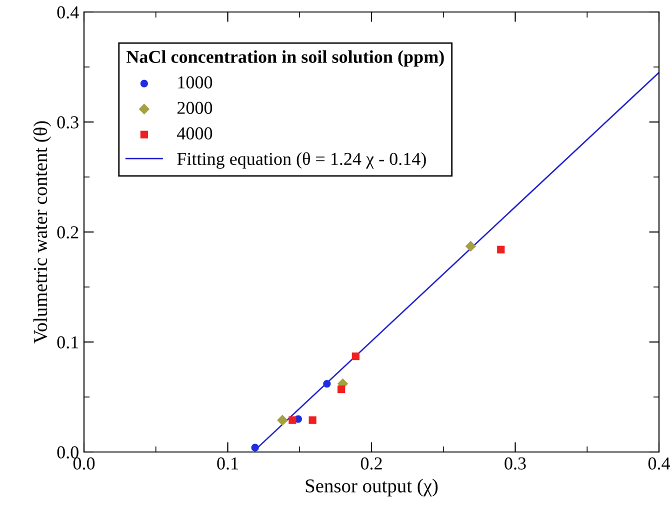 Image resolution: width=672 pixels, height=517 pixels. What do you see at coordinates (195, 82) in the screenshot?
I see `legend-label: 1000` at bounding box center [195, 82].